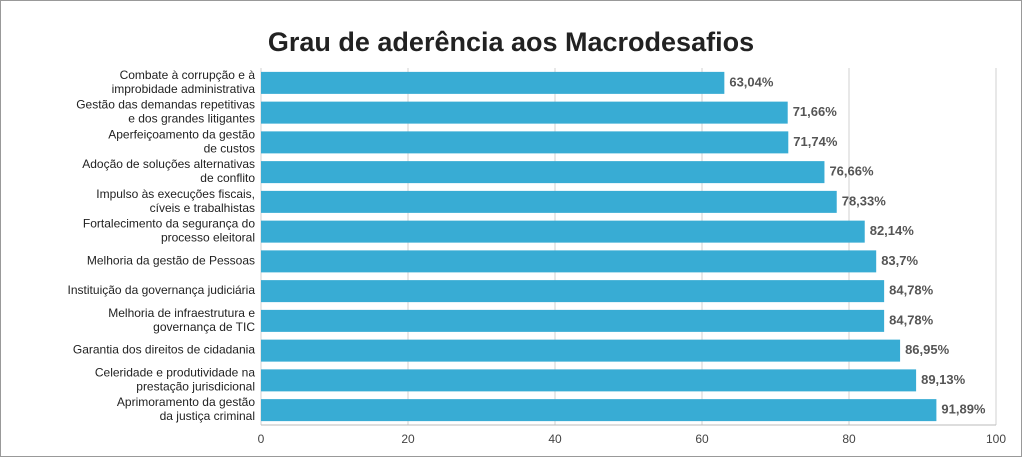  Describe the element at coordinates (165, 105) in the screenshot. I see `category-label-line: Gestão das demandas repetitivas` at that location.